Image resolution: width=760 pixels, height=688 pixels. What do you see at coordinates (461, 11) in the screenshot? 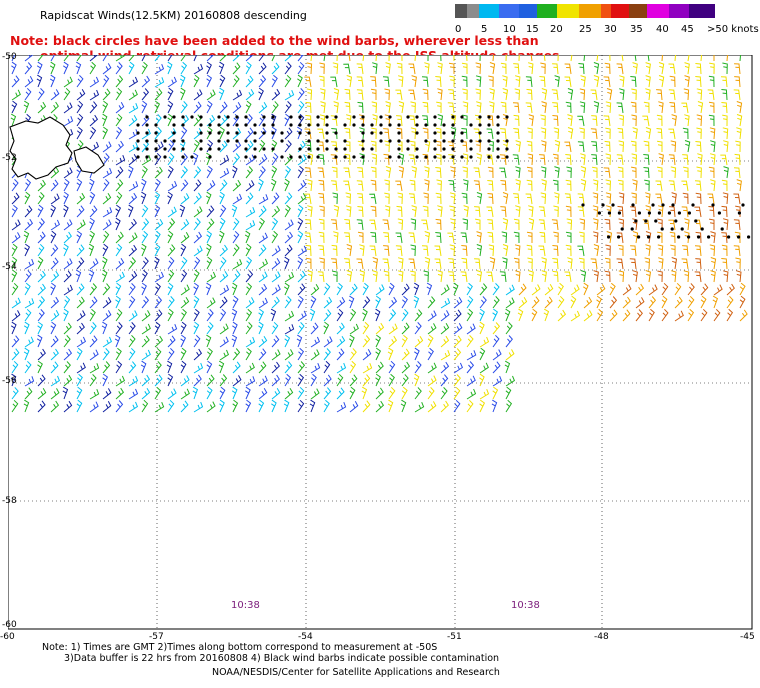
I see `scale-swatch` at bounding box center [461, 11].